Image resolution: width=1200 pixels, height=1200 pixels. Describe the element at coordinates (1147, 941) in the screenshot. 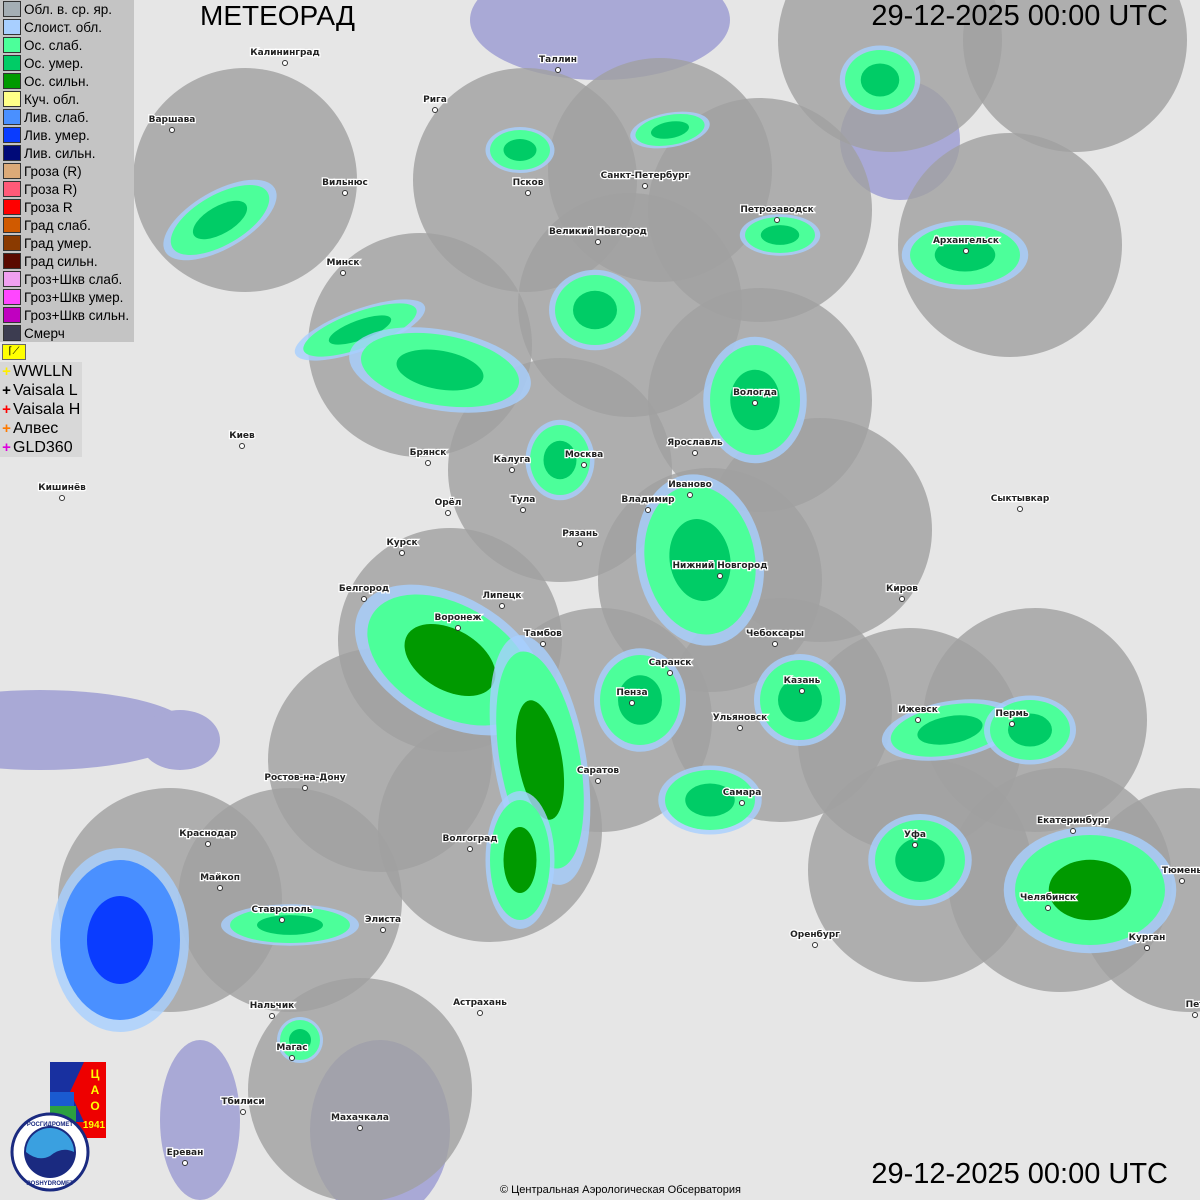

I see `city-marker: Курган` at that location.